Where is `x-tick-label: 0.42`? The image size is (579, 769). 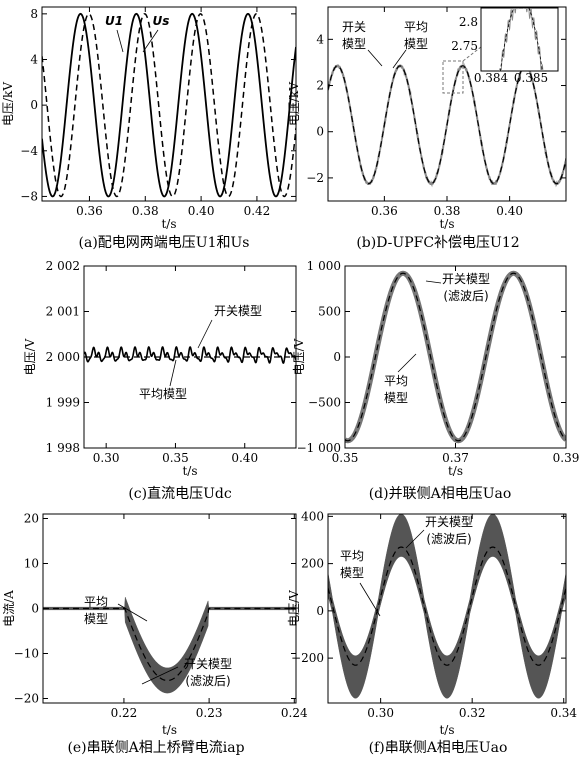
x-tick-label: 0.42 is located at coordinates (257, 211).